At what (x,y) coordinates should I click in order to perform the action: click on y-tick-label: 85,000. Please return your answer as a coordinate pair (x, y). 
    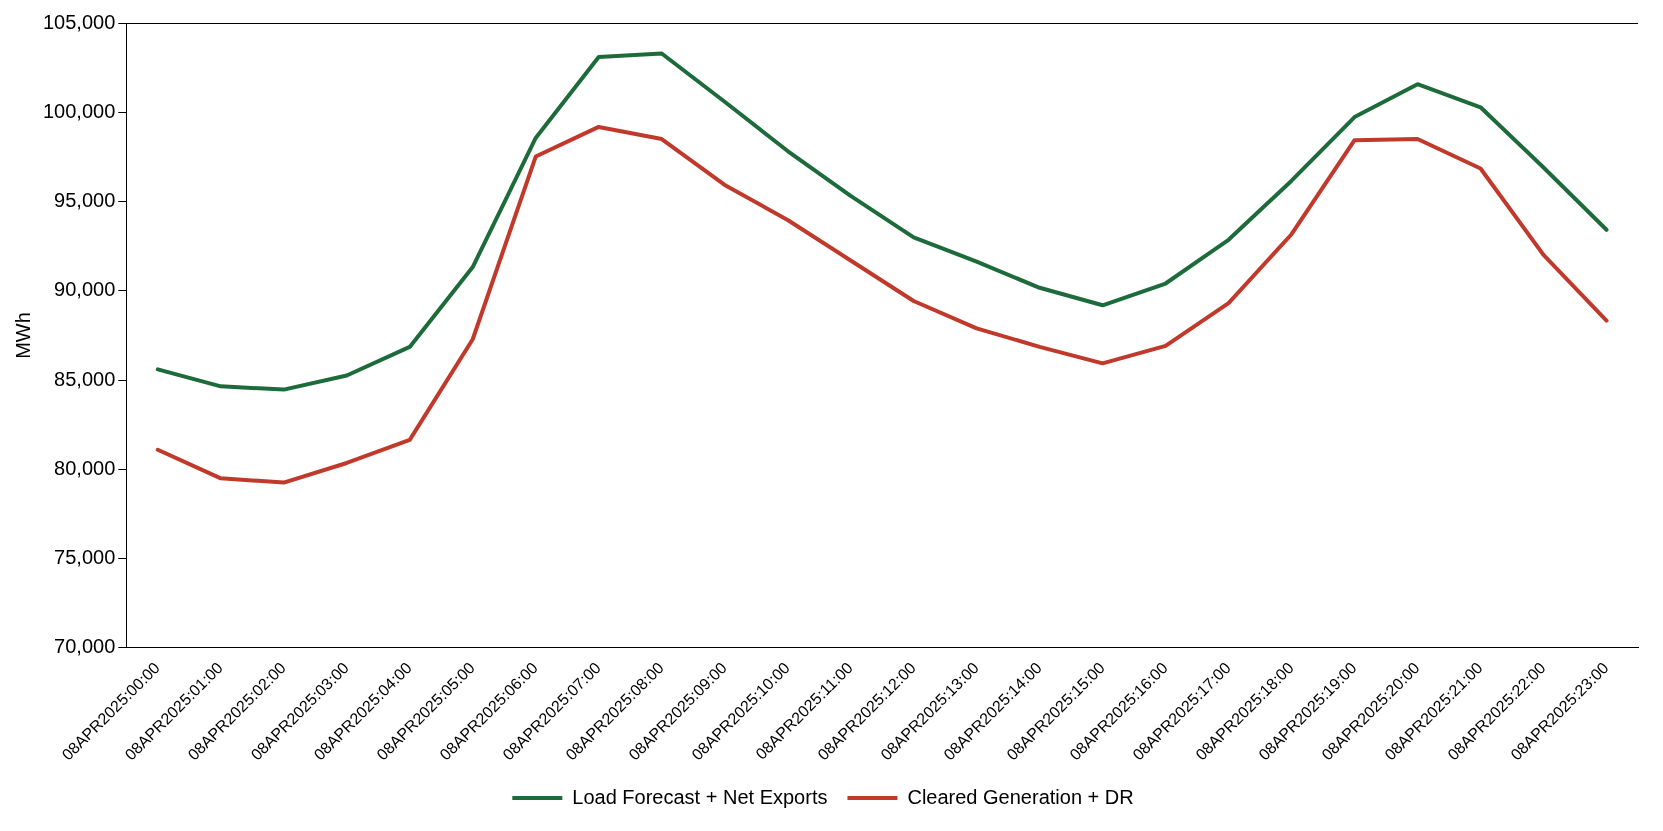
    Looking at the image, I should click on (85, 378).